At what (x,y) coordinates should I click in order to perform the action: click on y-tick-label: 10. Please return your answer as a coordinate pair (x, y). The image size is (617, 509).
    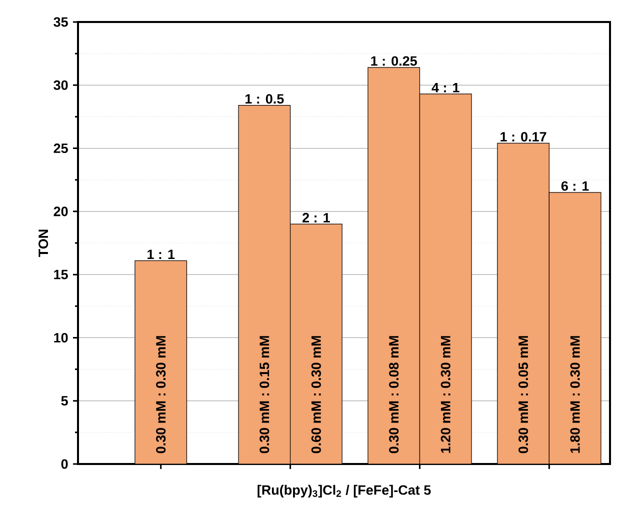
    Looking at the image, I should click on (61, 337).